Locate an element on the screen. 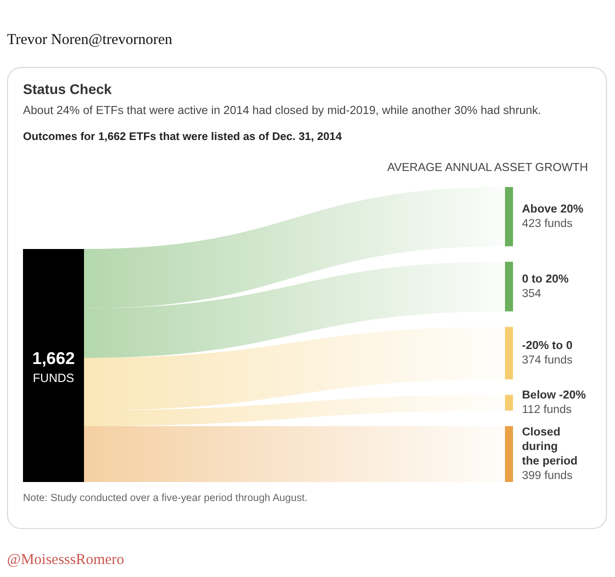  text: Outcomes for 1,662 ETFs that were listed as of Dec. 31, 2014 is located at coordinates (182, 137).